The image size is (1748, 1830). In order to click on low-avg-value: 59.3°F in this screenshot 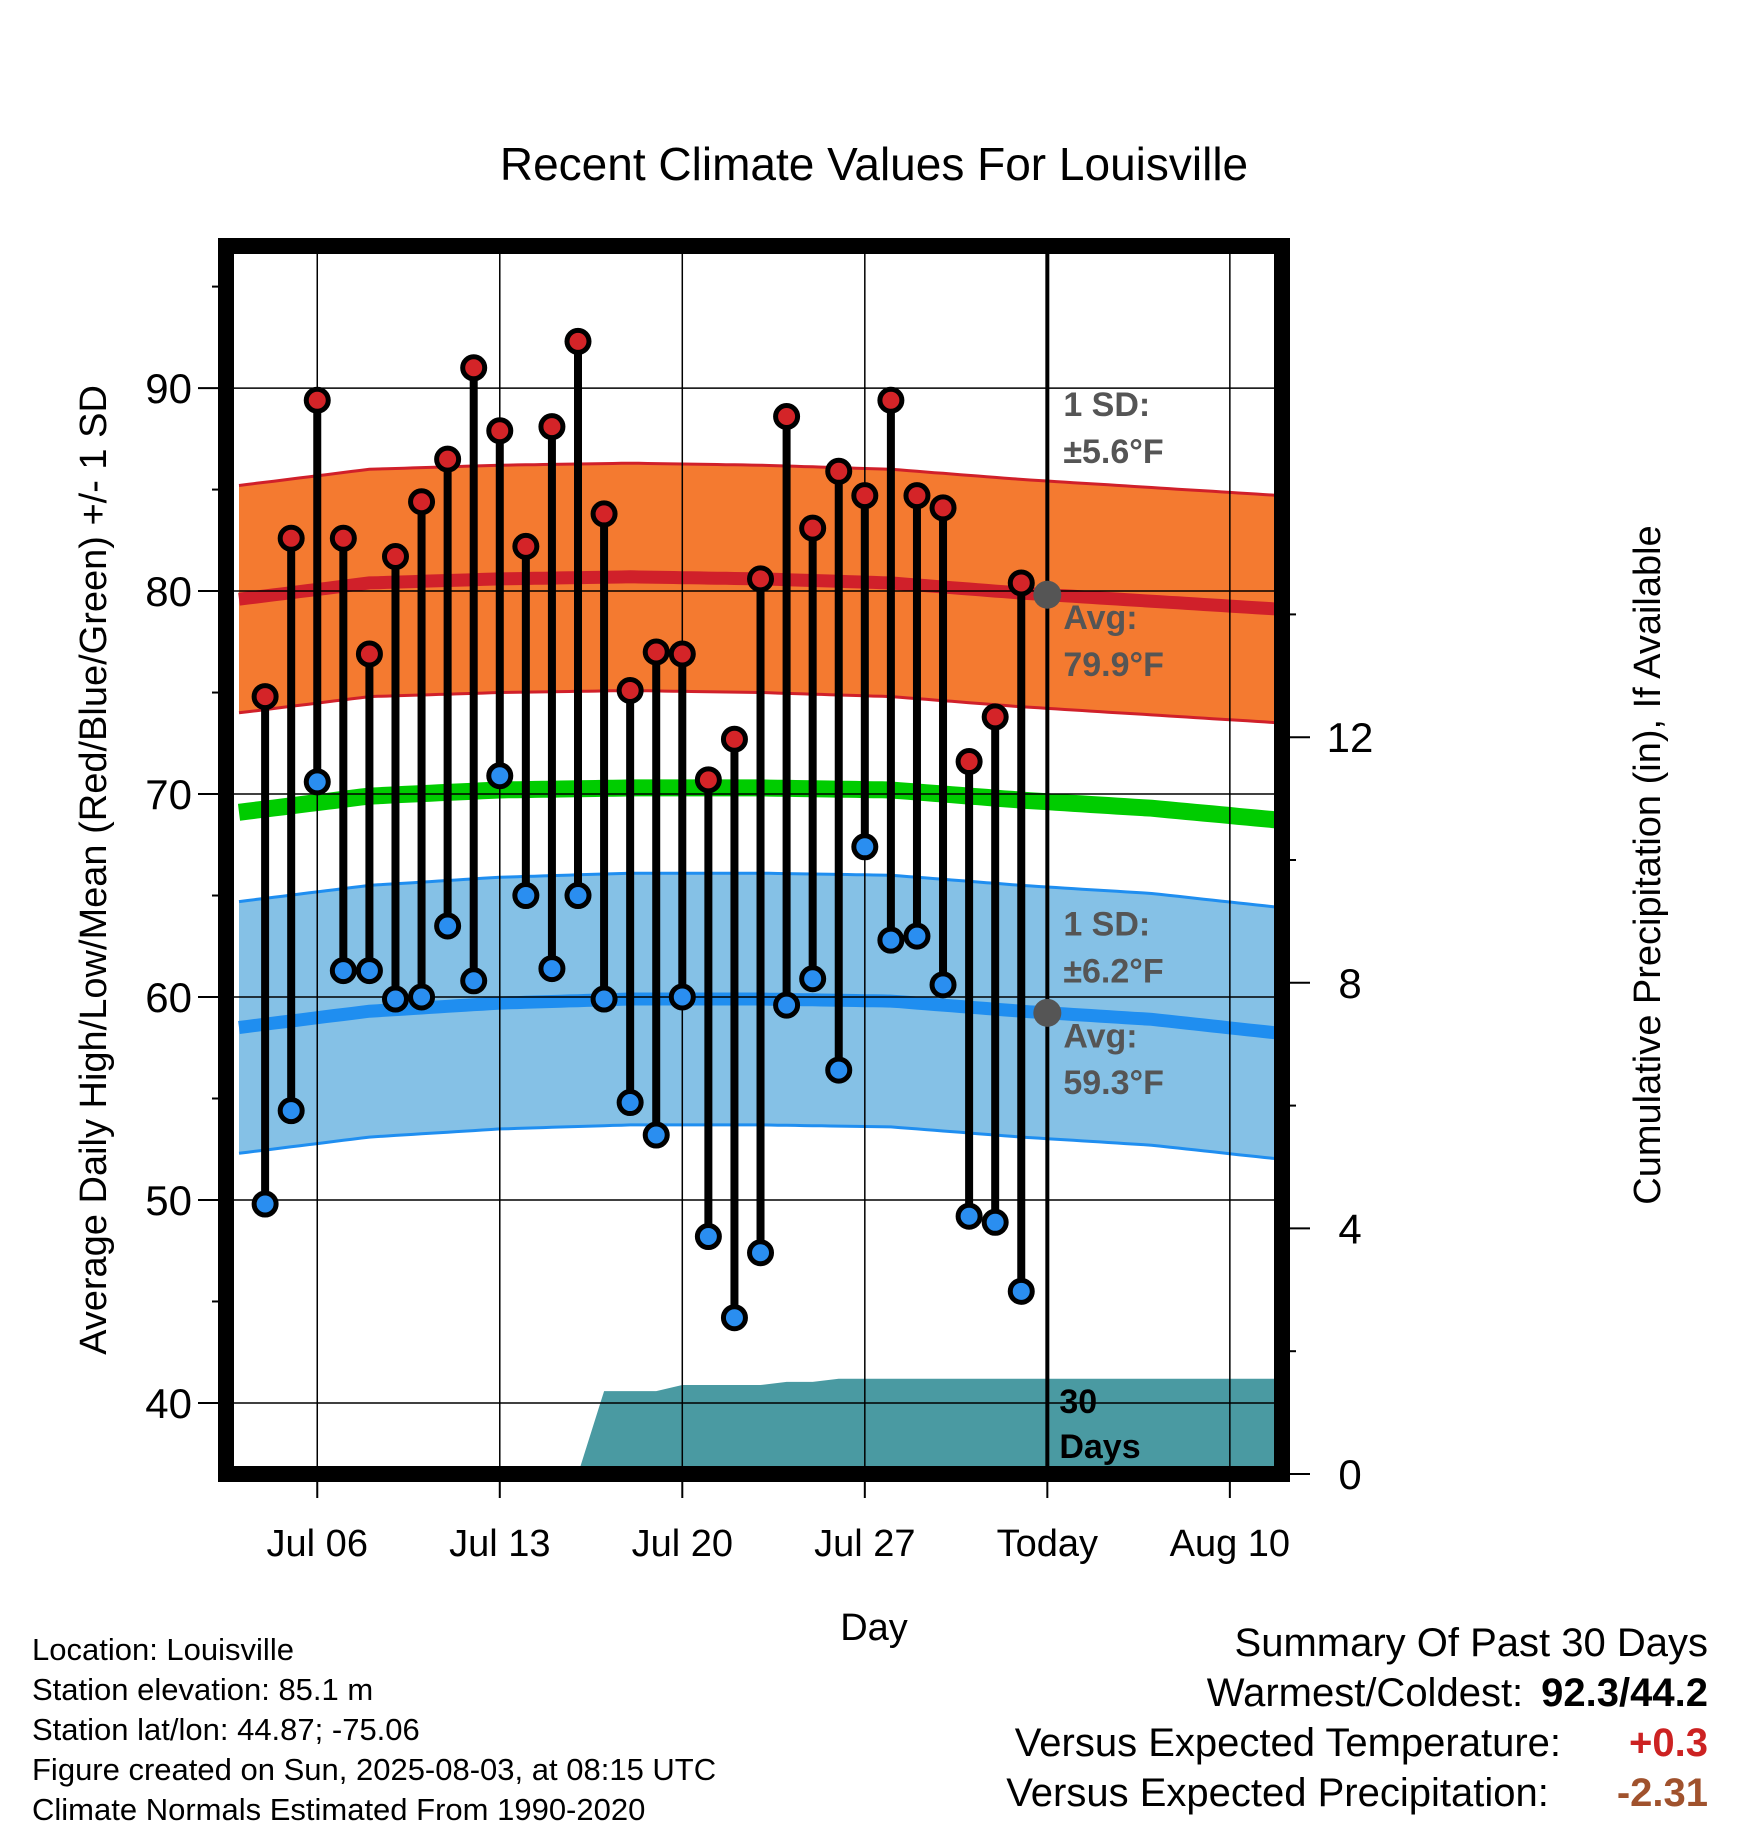, I will do `click(1113, 1083)`.